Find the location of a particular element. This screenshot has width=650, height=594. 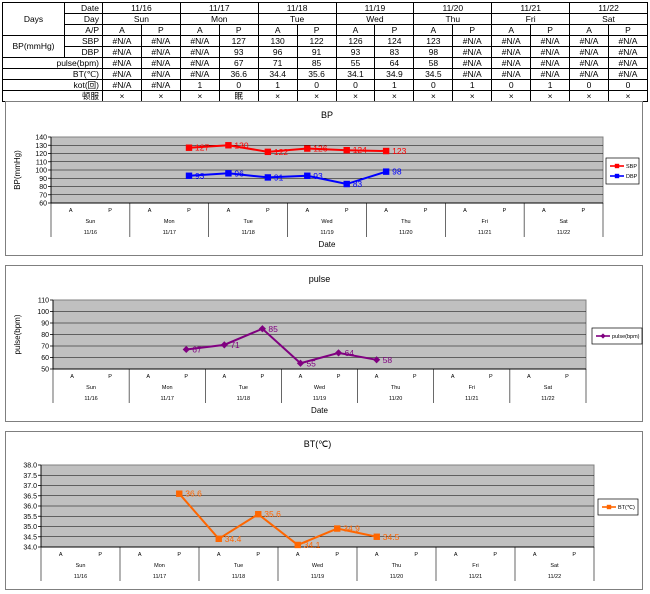

chart-title: pulse is located at coordinates (320, 279).